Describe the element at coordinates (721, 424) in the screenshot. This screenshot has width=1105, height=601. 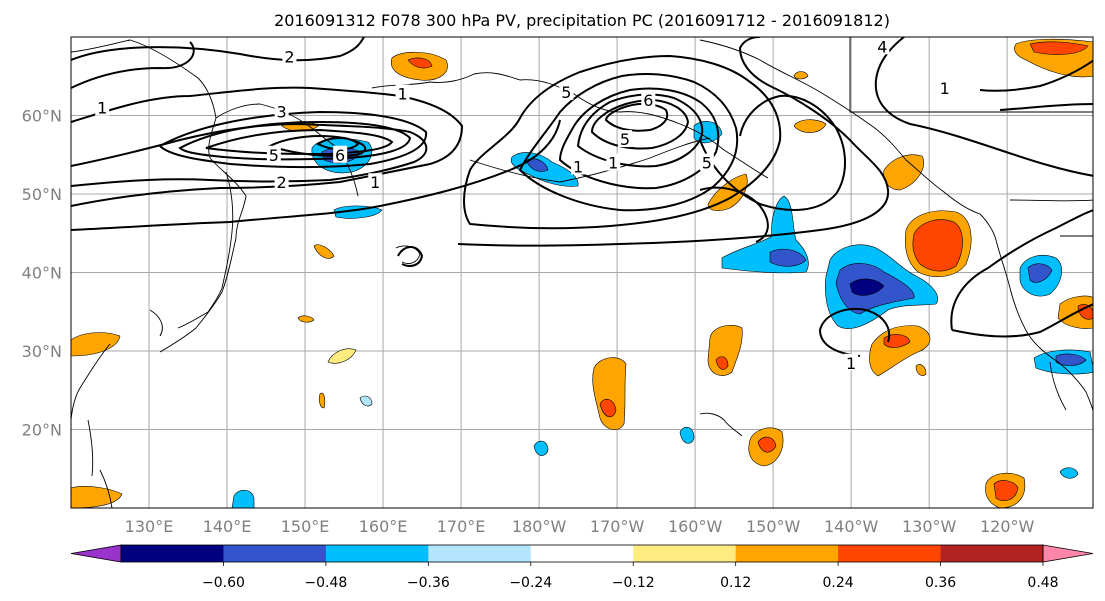
I see `hawaii-islands` at that location.